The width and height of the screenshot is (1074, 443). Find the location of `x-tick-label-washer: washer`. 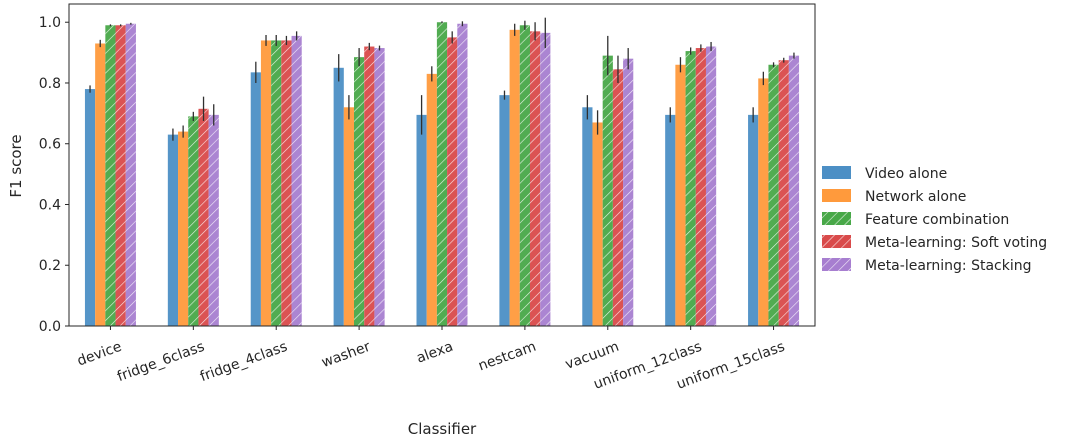

x-tick-label-washer: washer is located at coordinates (345, 355).